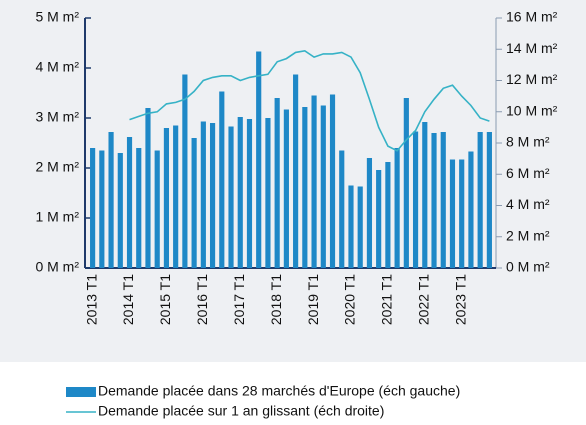  Describe the element at coordinates (528, 142) in the screenshot. I see `y2-tick-label: 8 M m²` at that location.